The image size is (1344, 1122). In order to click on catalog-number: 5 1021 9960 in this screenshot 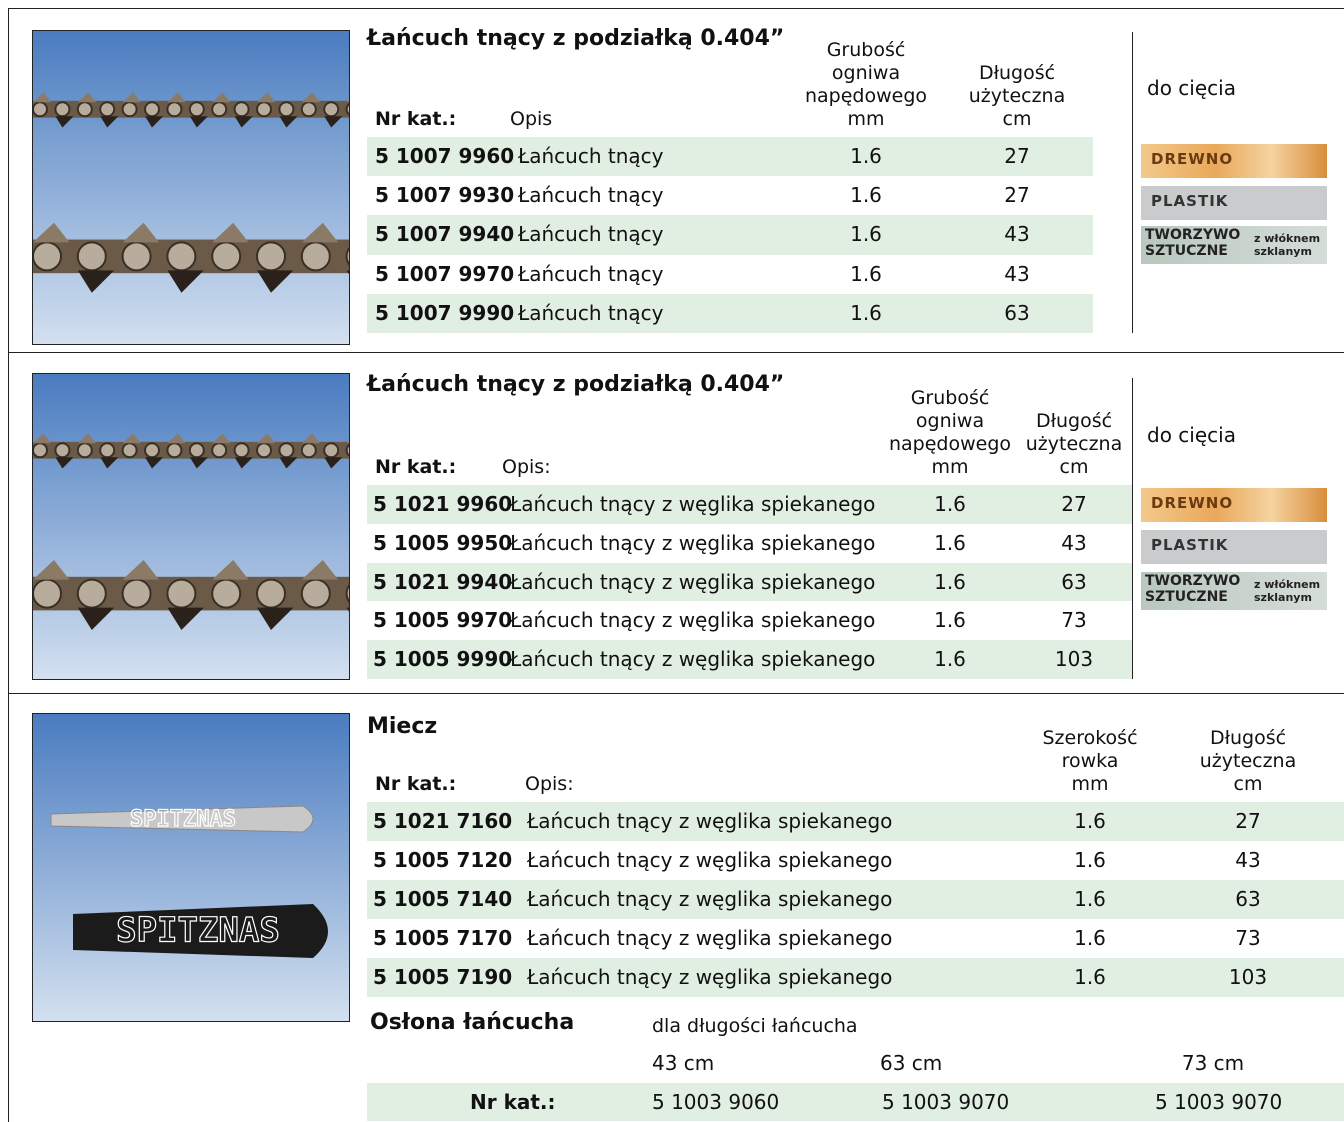, I will do `click(443, 504)`.